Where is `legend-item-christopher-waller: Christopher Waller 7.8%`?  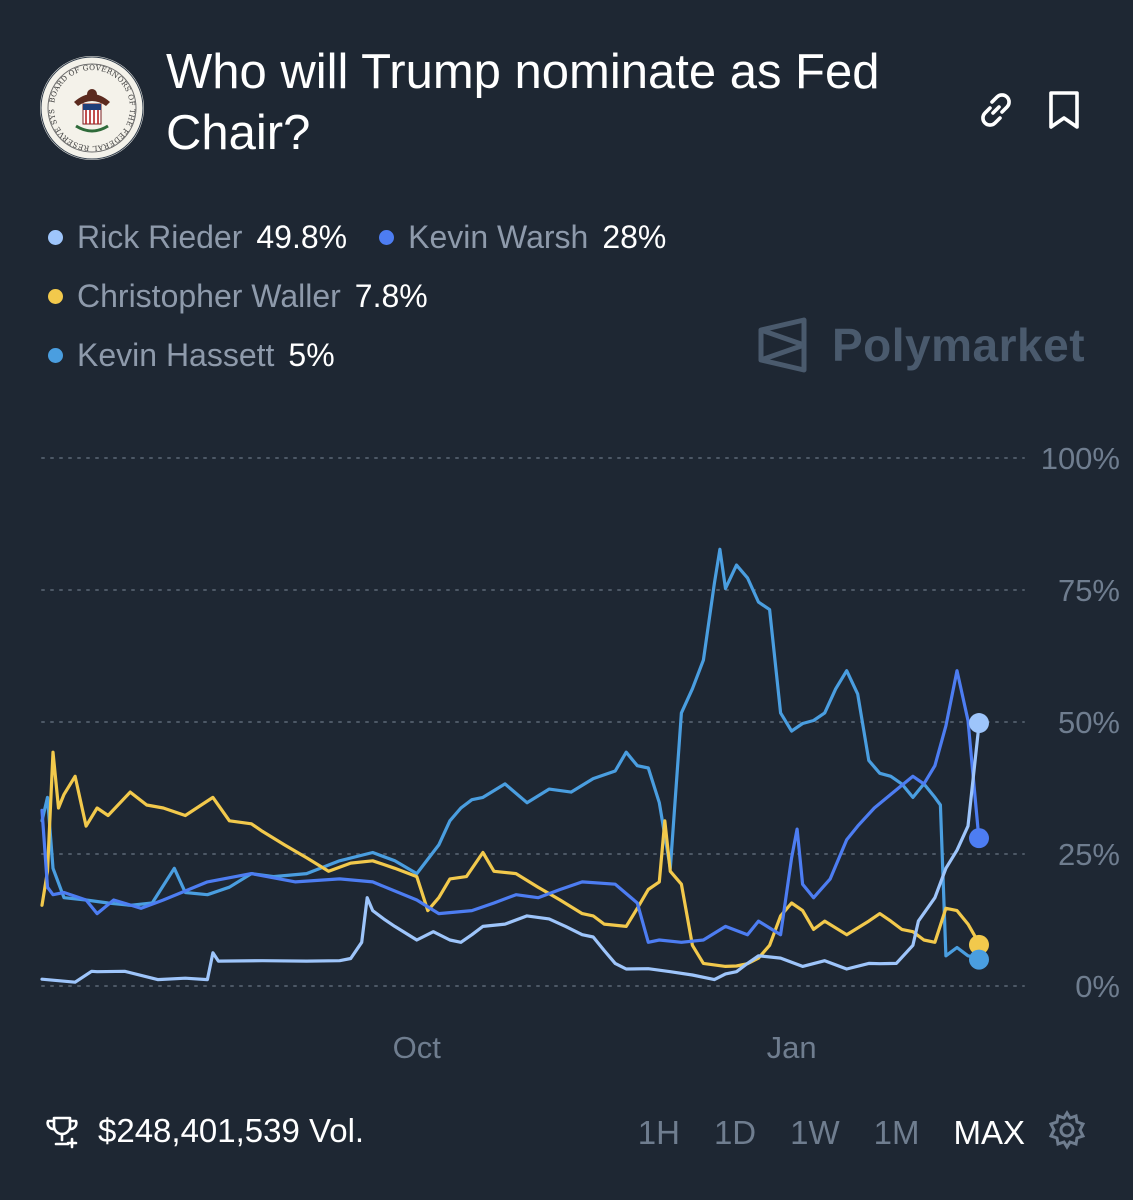
legend-item-christopher-waller: Christopher Waller 7.8% is located at coordinates (238, 296).